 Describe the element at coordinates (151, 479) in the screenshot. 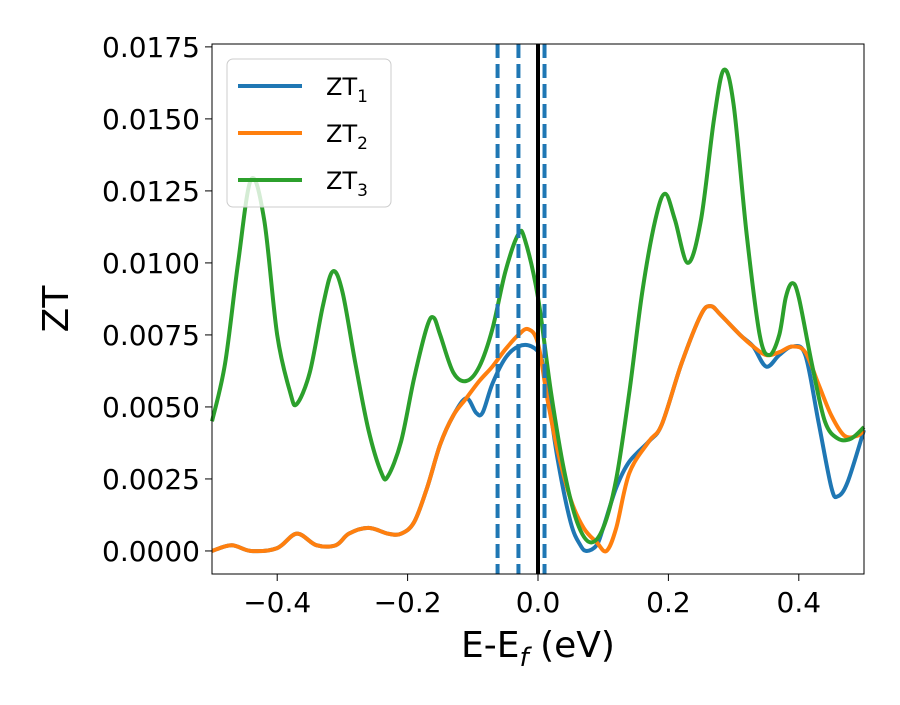

I see `y-tick-label: 0.0025` at that location.